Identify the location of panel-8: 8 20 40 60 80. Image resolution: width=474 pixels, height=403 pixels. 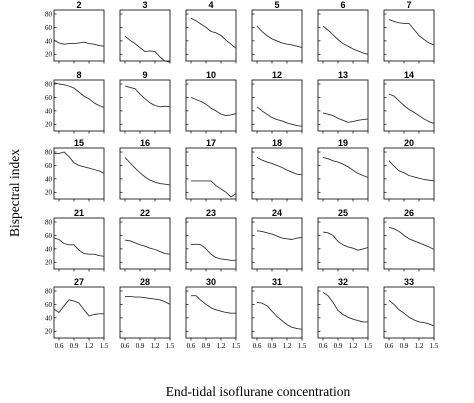
(75, 102).